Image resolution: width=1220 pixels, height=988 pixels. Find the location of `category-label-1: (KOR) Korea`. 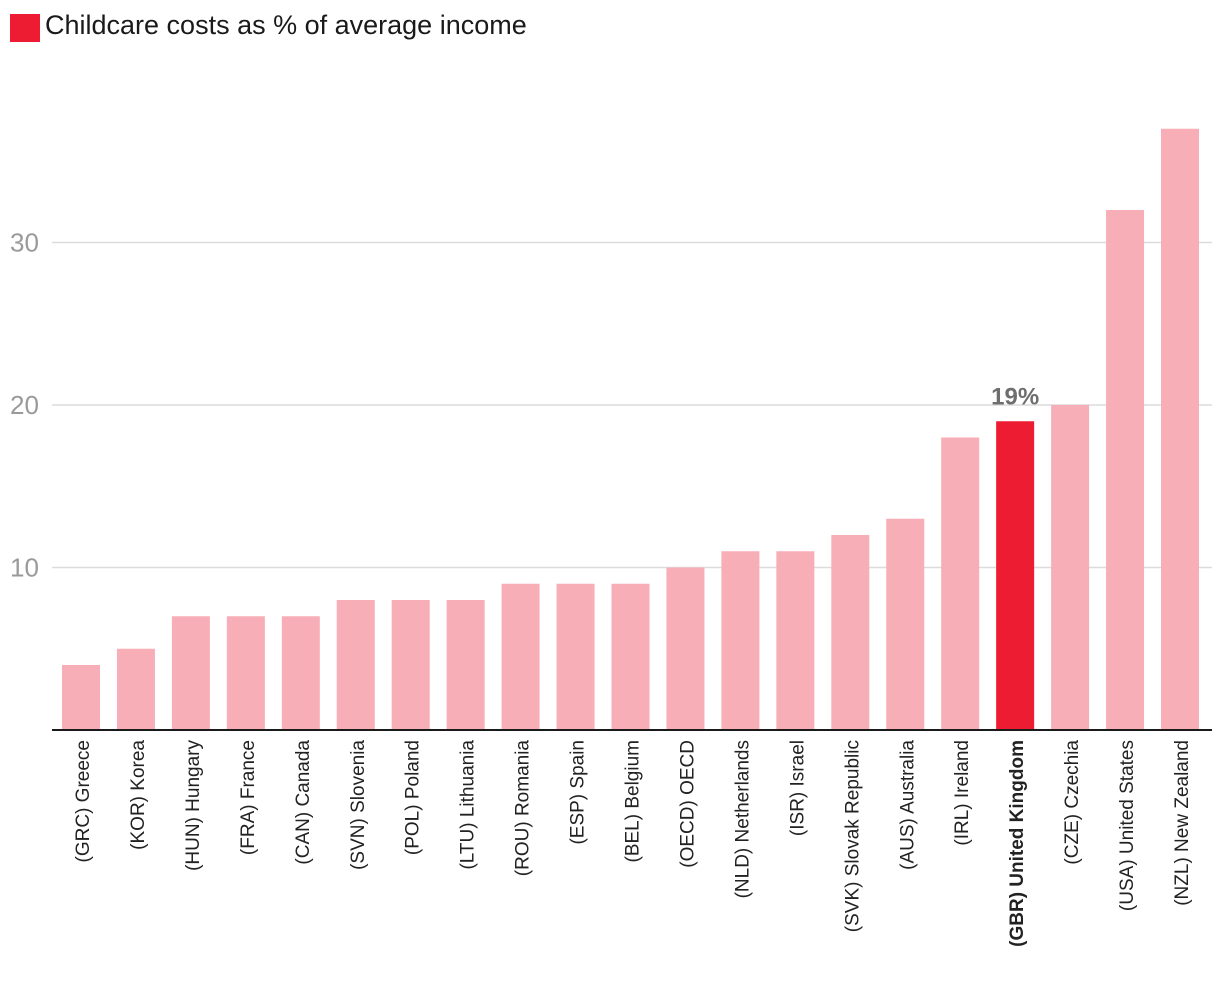

category-label-1: (KOR) Korea is located at coordinates (138, 795).